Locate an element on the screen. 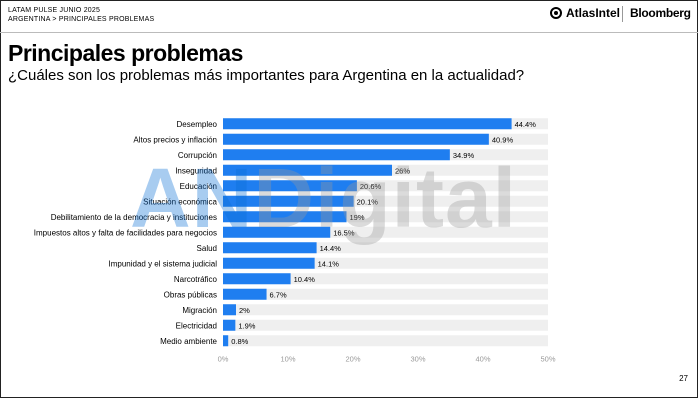  data-label: 20.1% is located at coordinates (368, 201).